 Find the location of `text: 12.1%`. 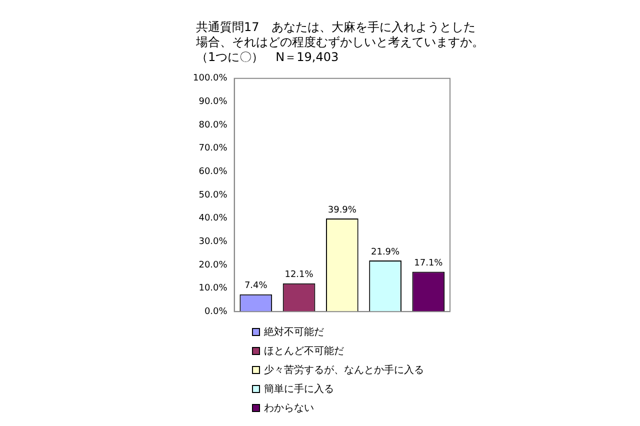

text: 12.1% is located at coordinates (299, 275).